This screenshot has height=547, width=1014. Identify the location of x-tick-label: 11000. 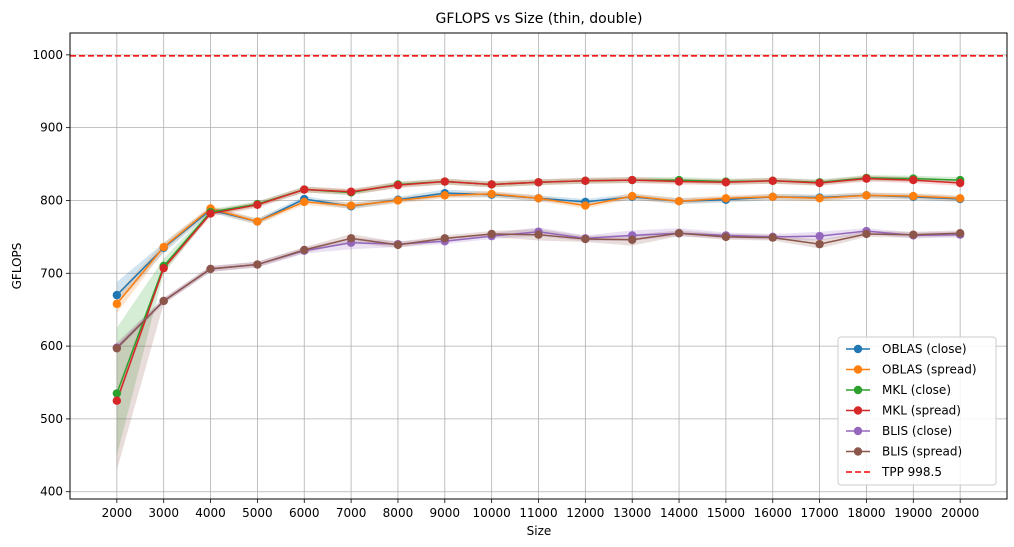
(538, 513).